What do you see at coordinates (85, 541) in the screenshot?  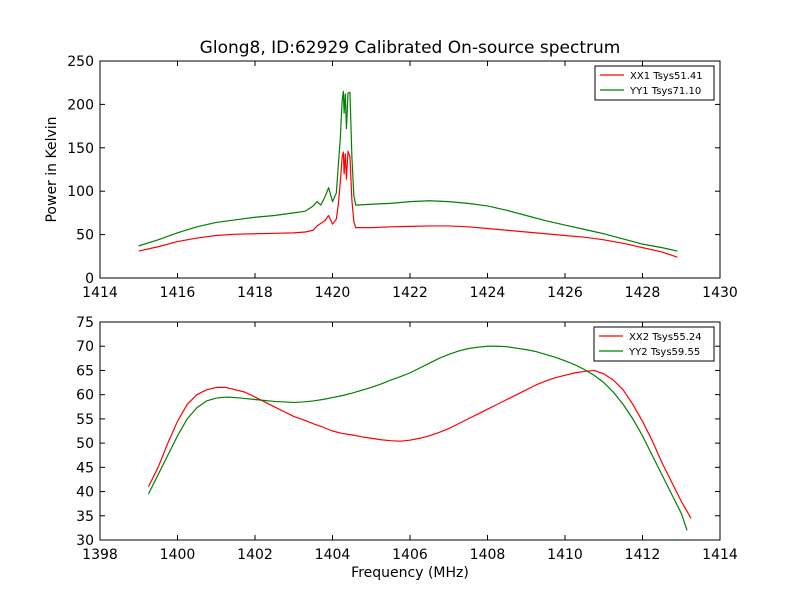 I see `y-tick-label: 30` at bounding box center [85, 541].